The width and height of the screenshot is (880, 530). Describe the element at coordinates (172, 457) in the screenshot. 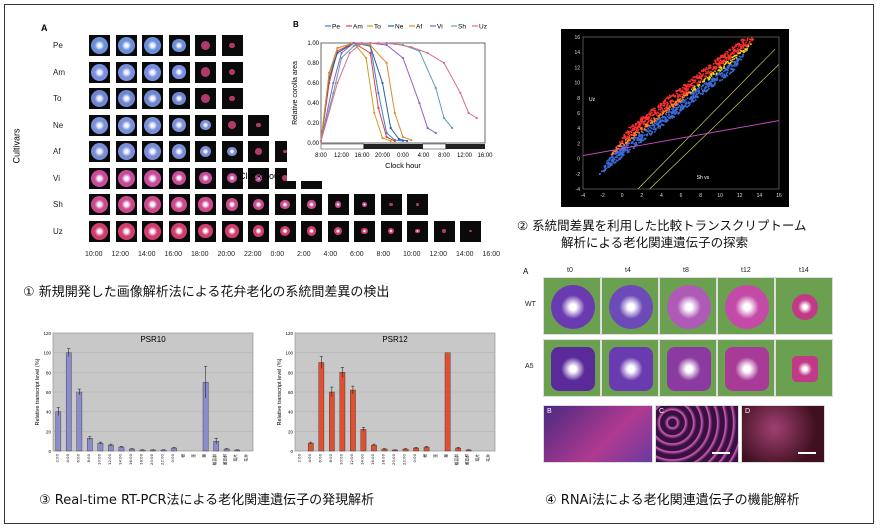

I see `category-label: 0:00` at that location.